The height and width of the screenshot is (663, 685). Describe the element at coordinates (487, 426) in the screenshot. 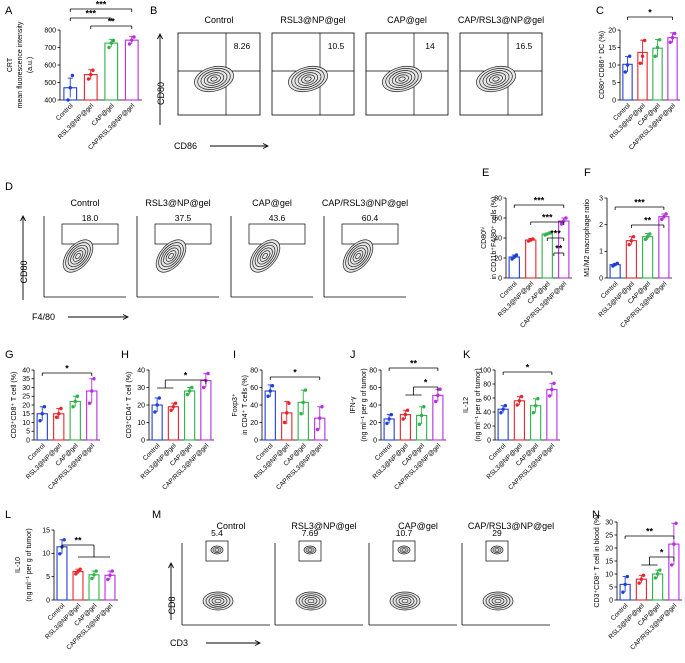

I see `y-tick-label: 20` at that location.